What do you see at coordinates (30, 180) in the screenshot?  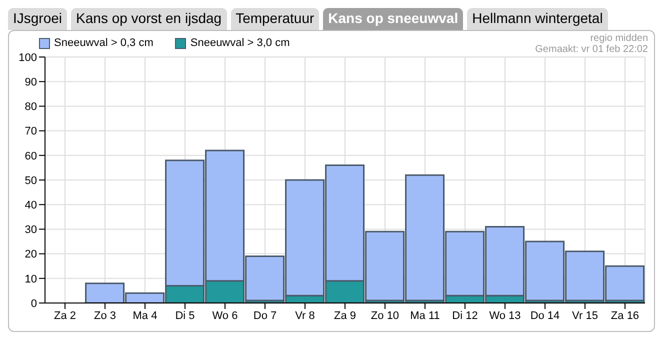 I see `y-tick-label: 50` at bounding box center [30, 180].